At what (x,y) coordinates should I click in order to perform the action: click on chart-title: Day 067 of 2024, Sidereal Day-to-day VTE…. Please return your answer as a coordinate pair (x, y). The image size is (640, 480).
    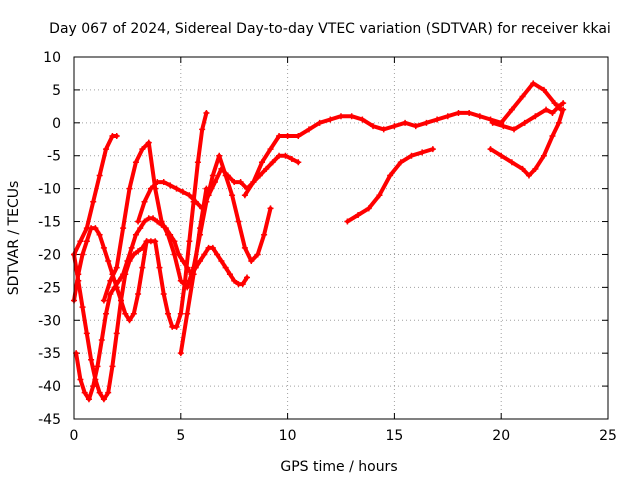
    Looking at the image, I should click on (330, 29).